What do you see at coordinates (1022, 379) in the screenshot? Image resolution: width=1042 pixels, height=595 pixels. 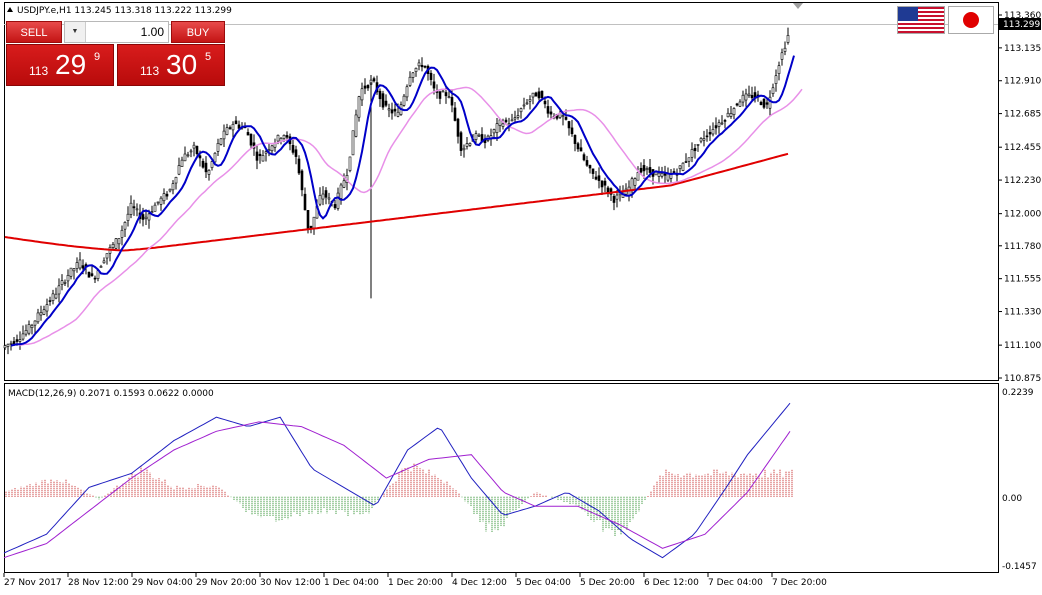 I see `price-tick-label: 110.875` at bounding box center [1022, 379].